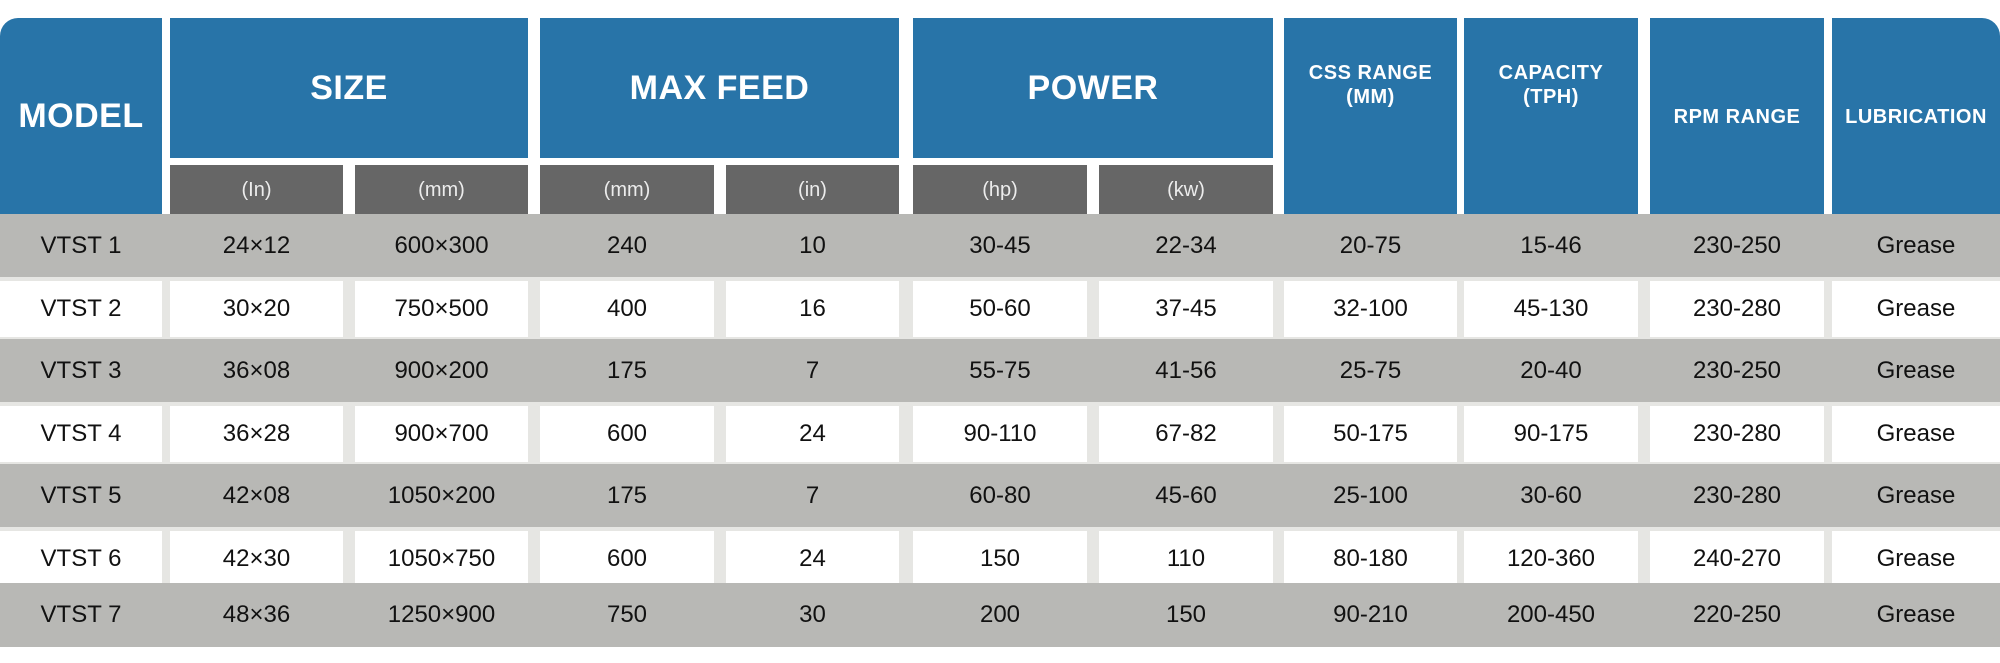 The image size is (2000, 663). What do you see at coordinates (1551, 116) in the screenshot?
I see `header-capacity: CAPACITY (TPH)` at bounding box center [1551, 116].